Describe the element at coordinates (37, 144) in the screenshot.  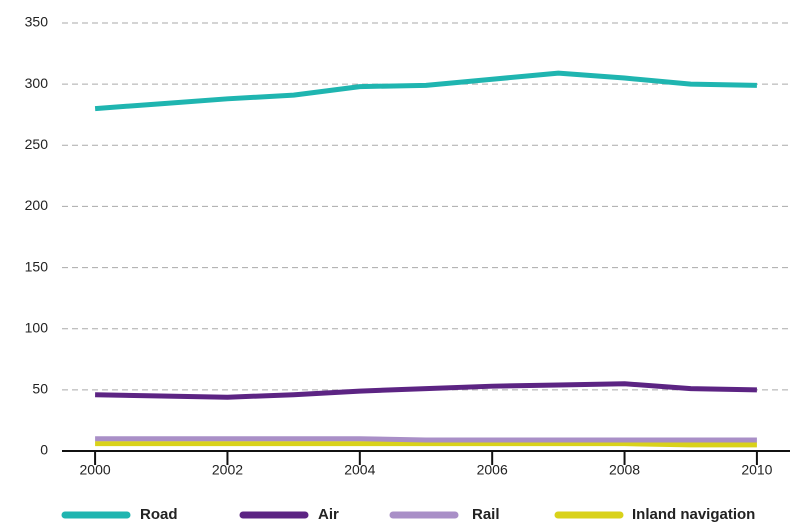
I see `y-tick-label: 250` at that location.